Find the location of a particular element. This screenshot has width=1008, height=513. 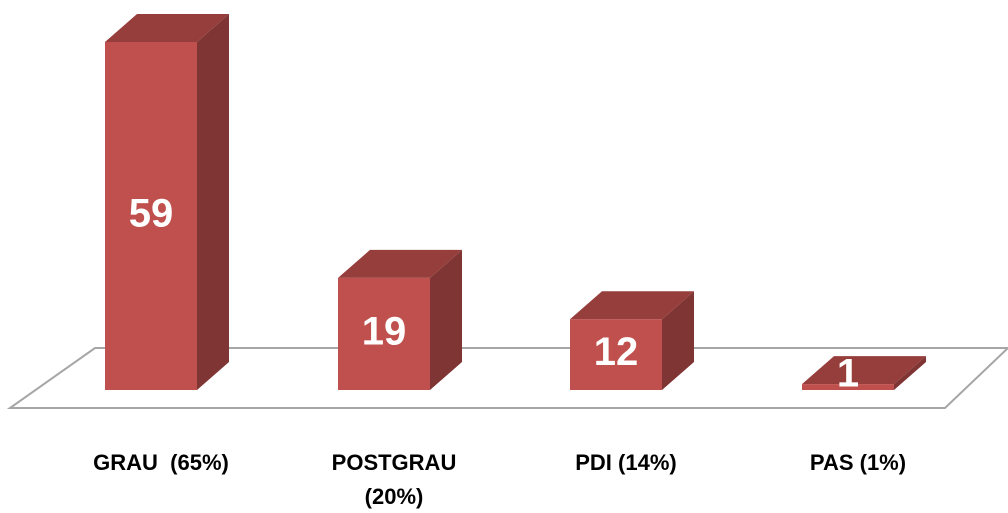

value-label: 59 is located at coordinates (151, 214).